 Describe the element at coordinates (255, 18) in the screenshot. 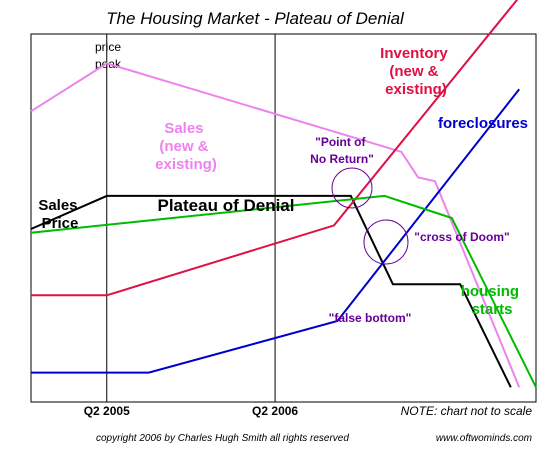

I see `chart-title: The Housing Market - Plateau of Denial` at that location.